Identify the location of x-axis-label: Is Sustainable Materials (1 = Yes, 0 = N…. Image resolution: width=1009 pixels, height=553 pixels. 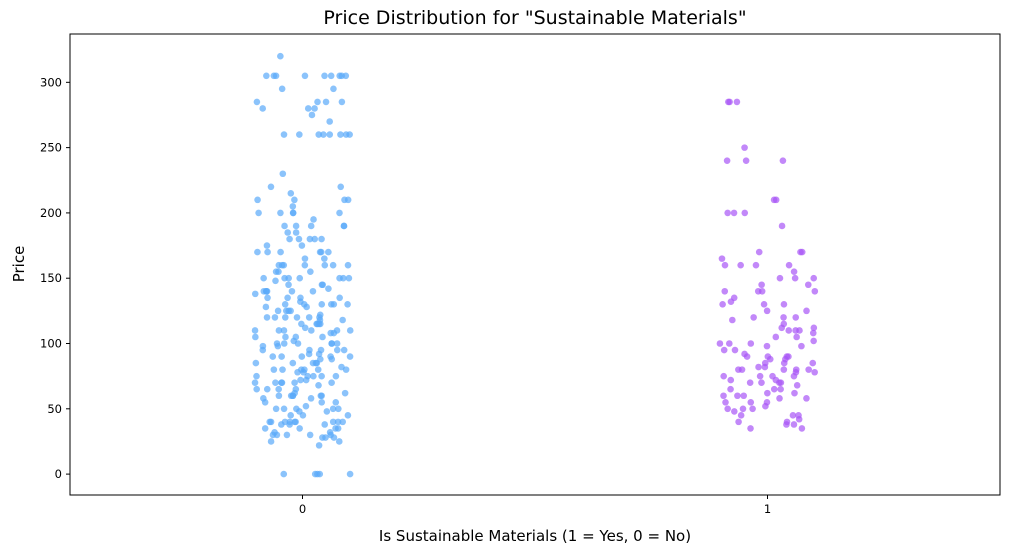
(535, 536).